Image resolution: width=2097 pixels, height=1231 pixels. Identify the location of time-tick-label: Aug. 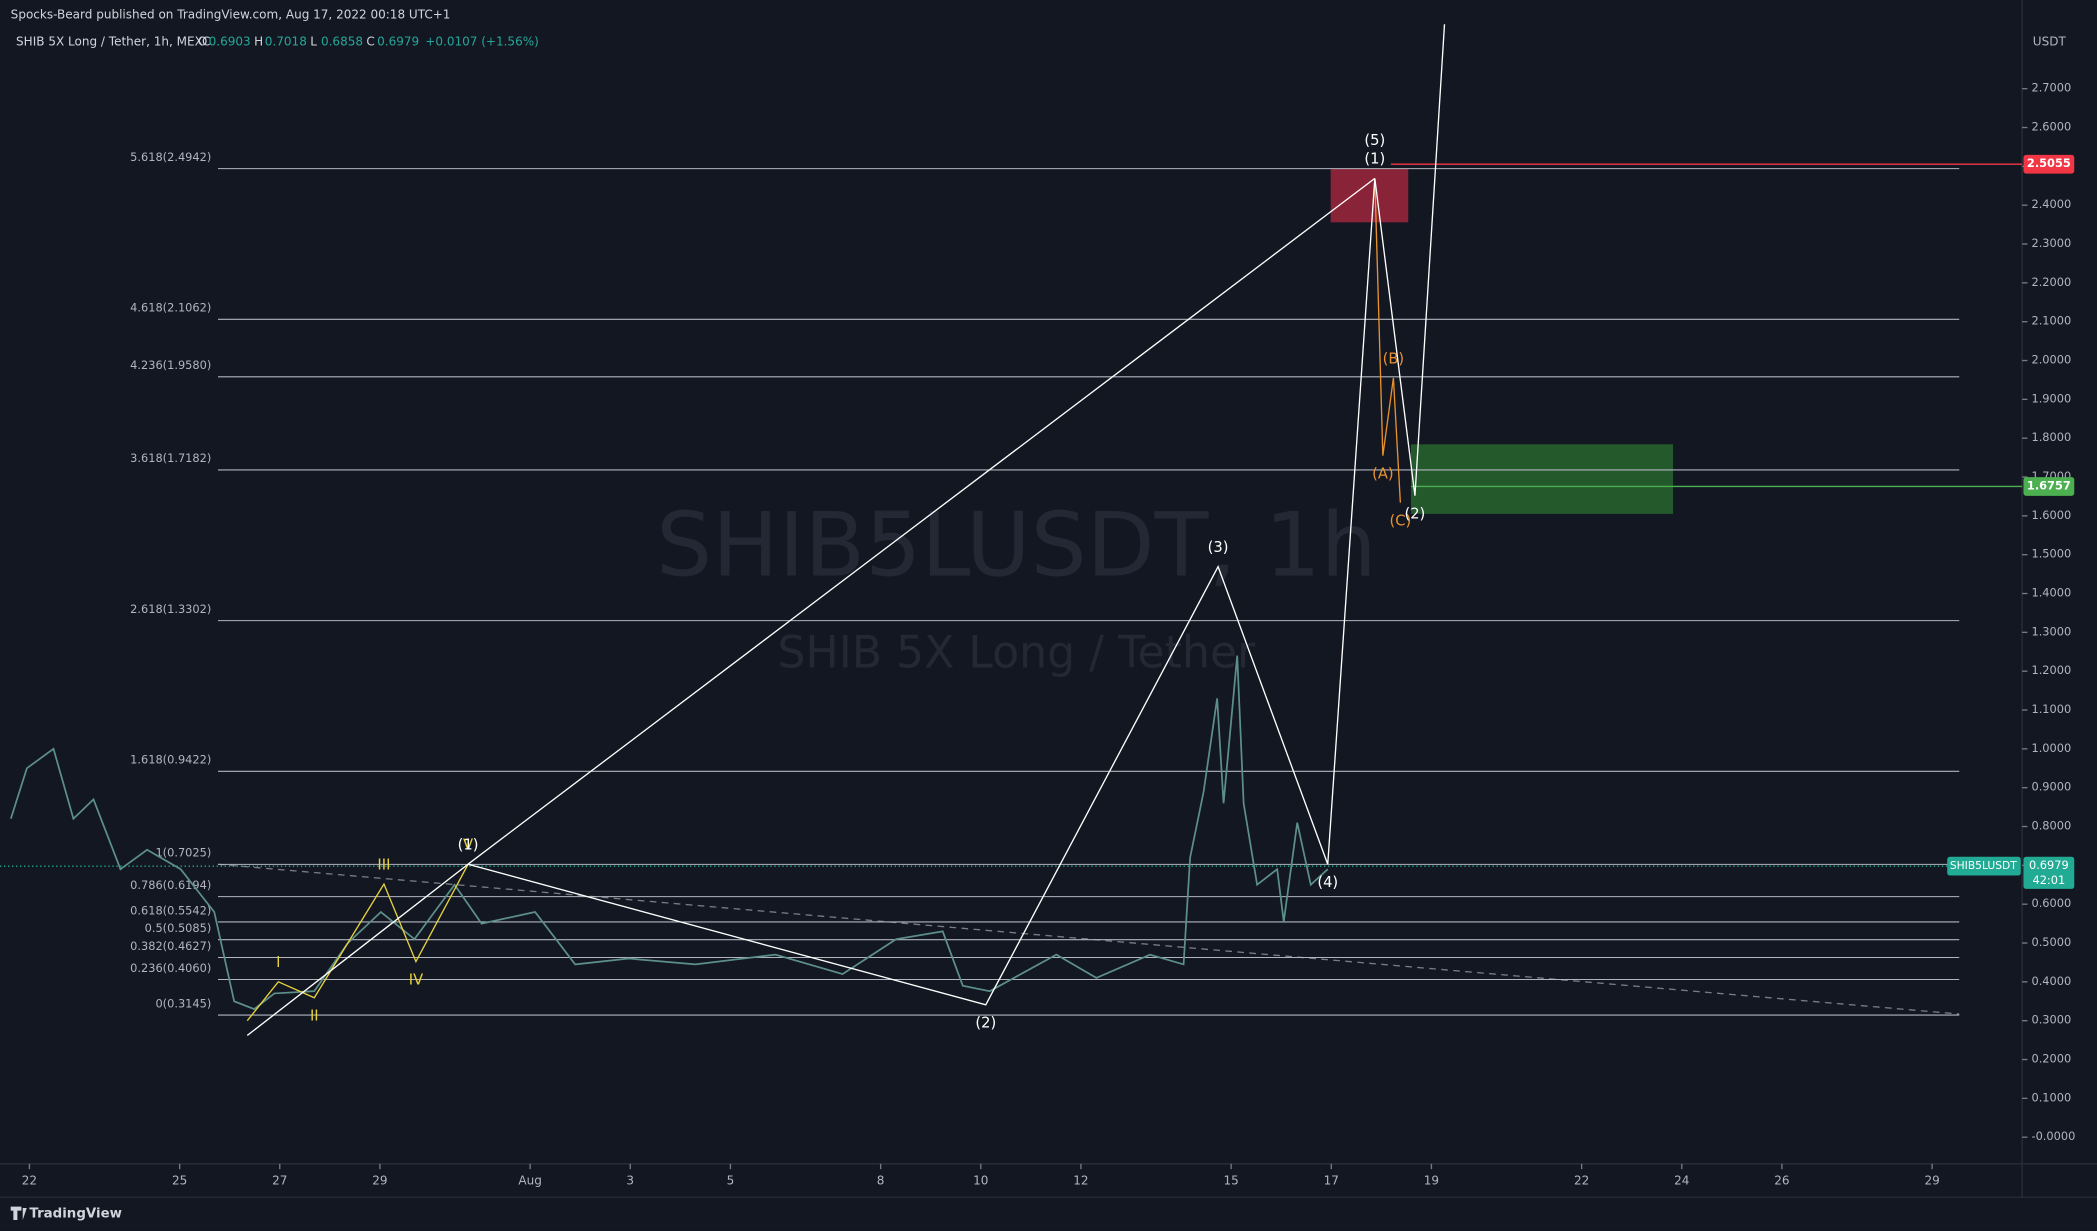
(529, 1181).